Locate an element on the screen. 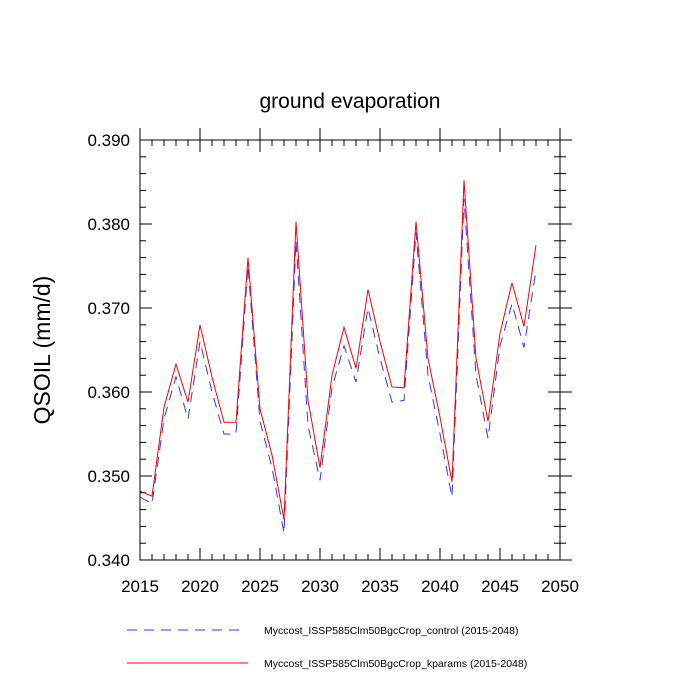  chart-title: ground evaporation is located at coordinates (350, 101).